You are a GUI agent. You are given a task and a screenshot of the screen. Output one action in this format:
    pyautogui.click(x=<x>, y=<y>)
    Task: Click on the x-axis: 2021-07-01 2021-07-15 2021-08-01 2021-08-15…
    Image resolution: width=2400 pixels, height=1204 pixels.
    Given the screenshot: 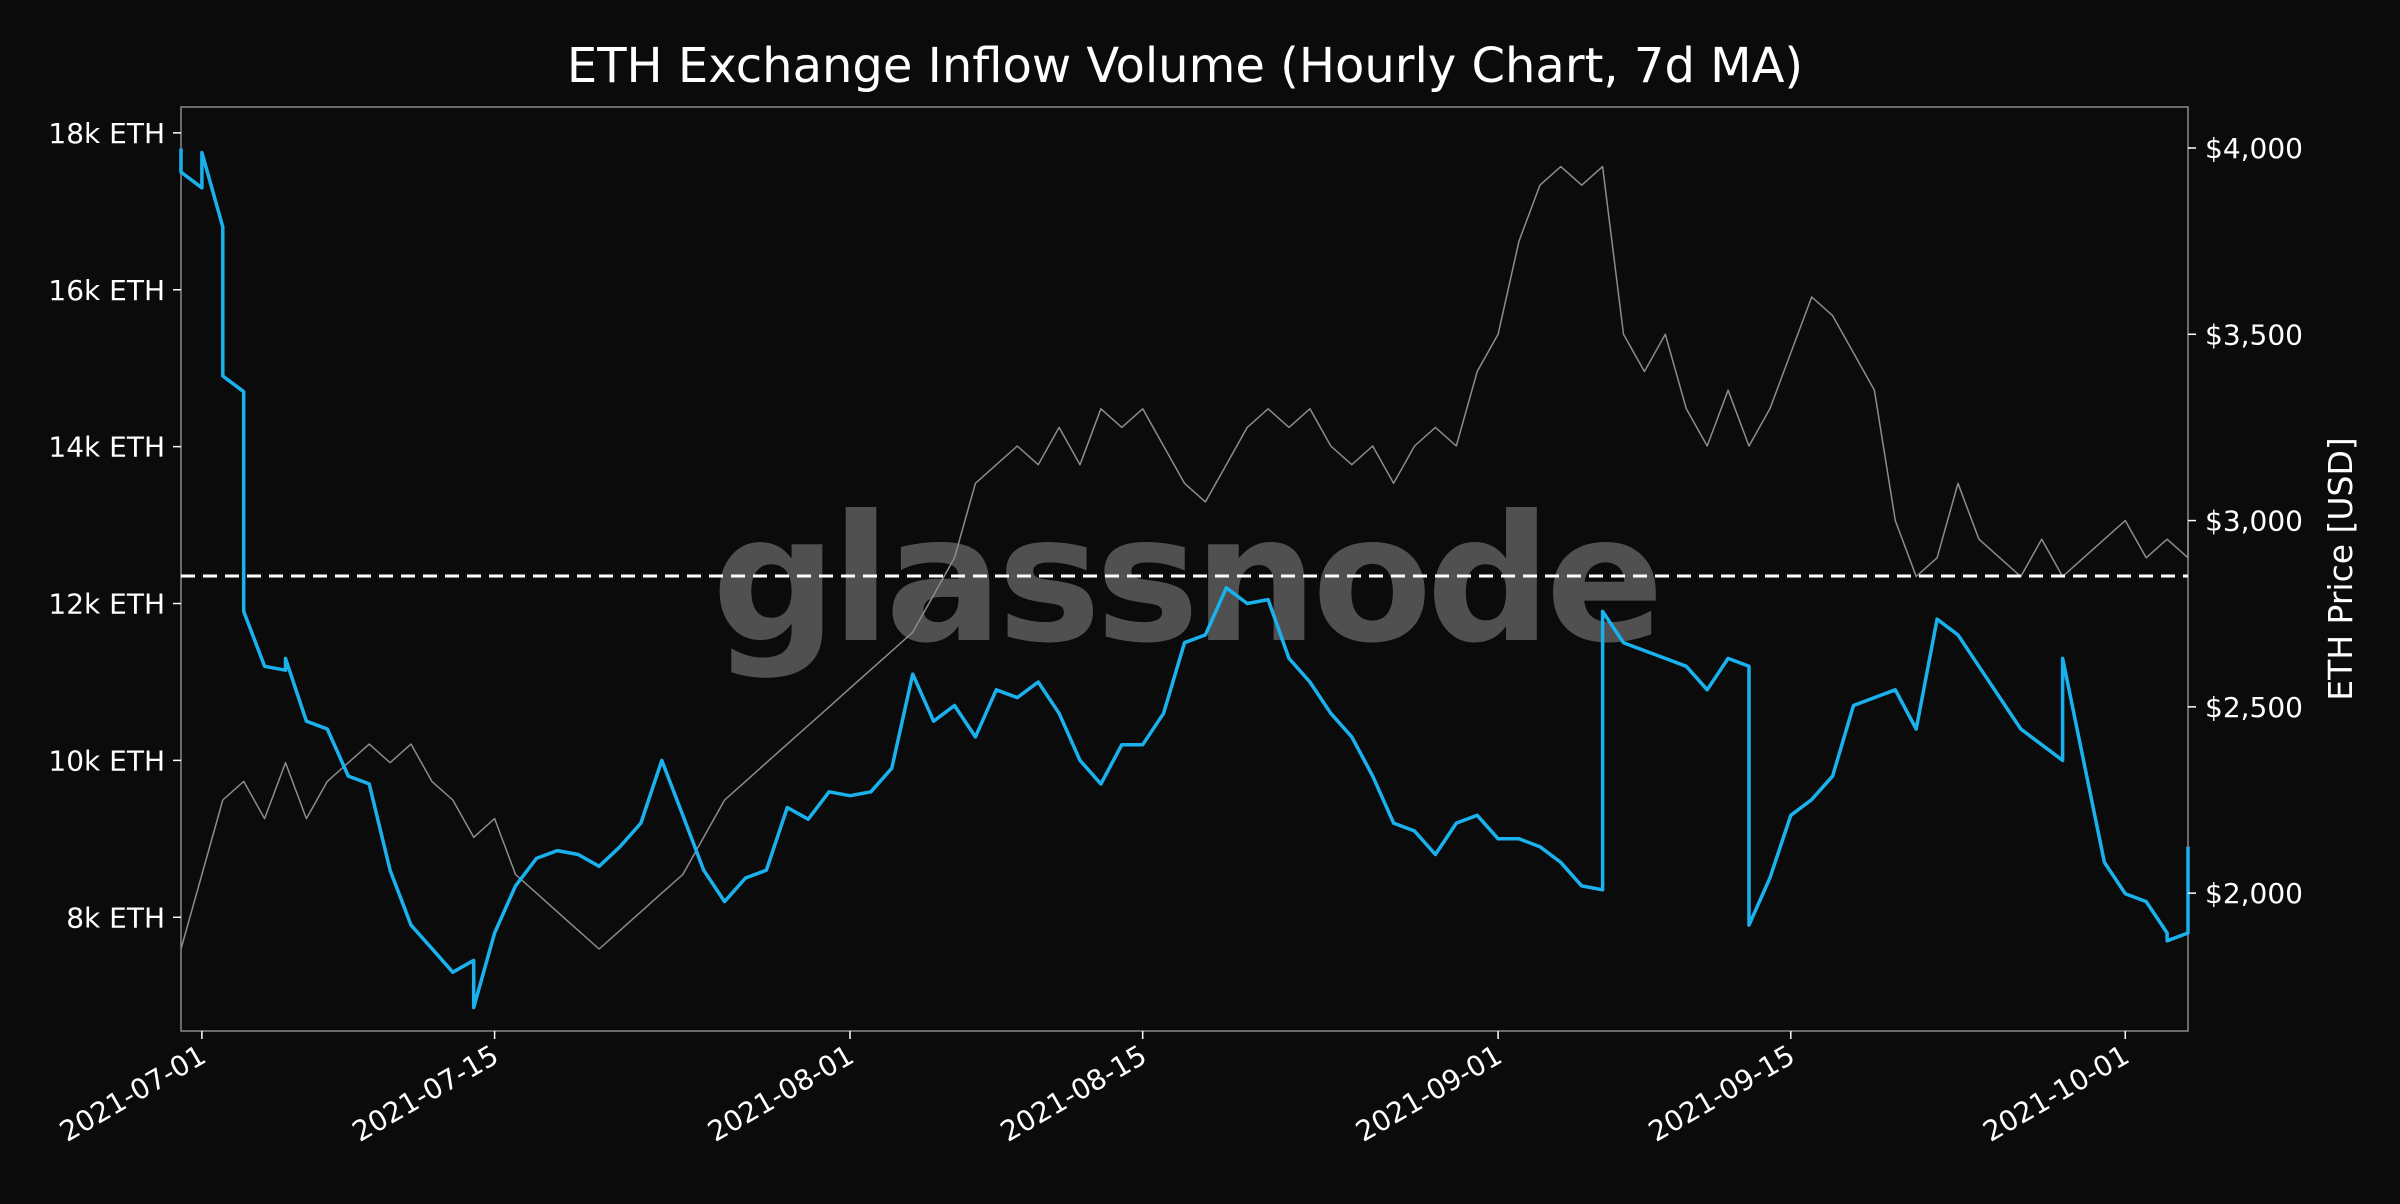 What is the action you would take?
    pyautogui.click(x=1094, y=1089)
    